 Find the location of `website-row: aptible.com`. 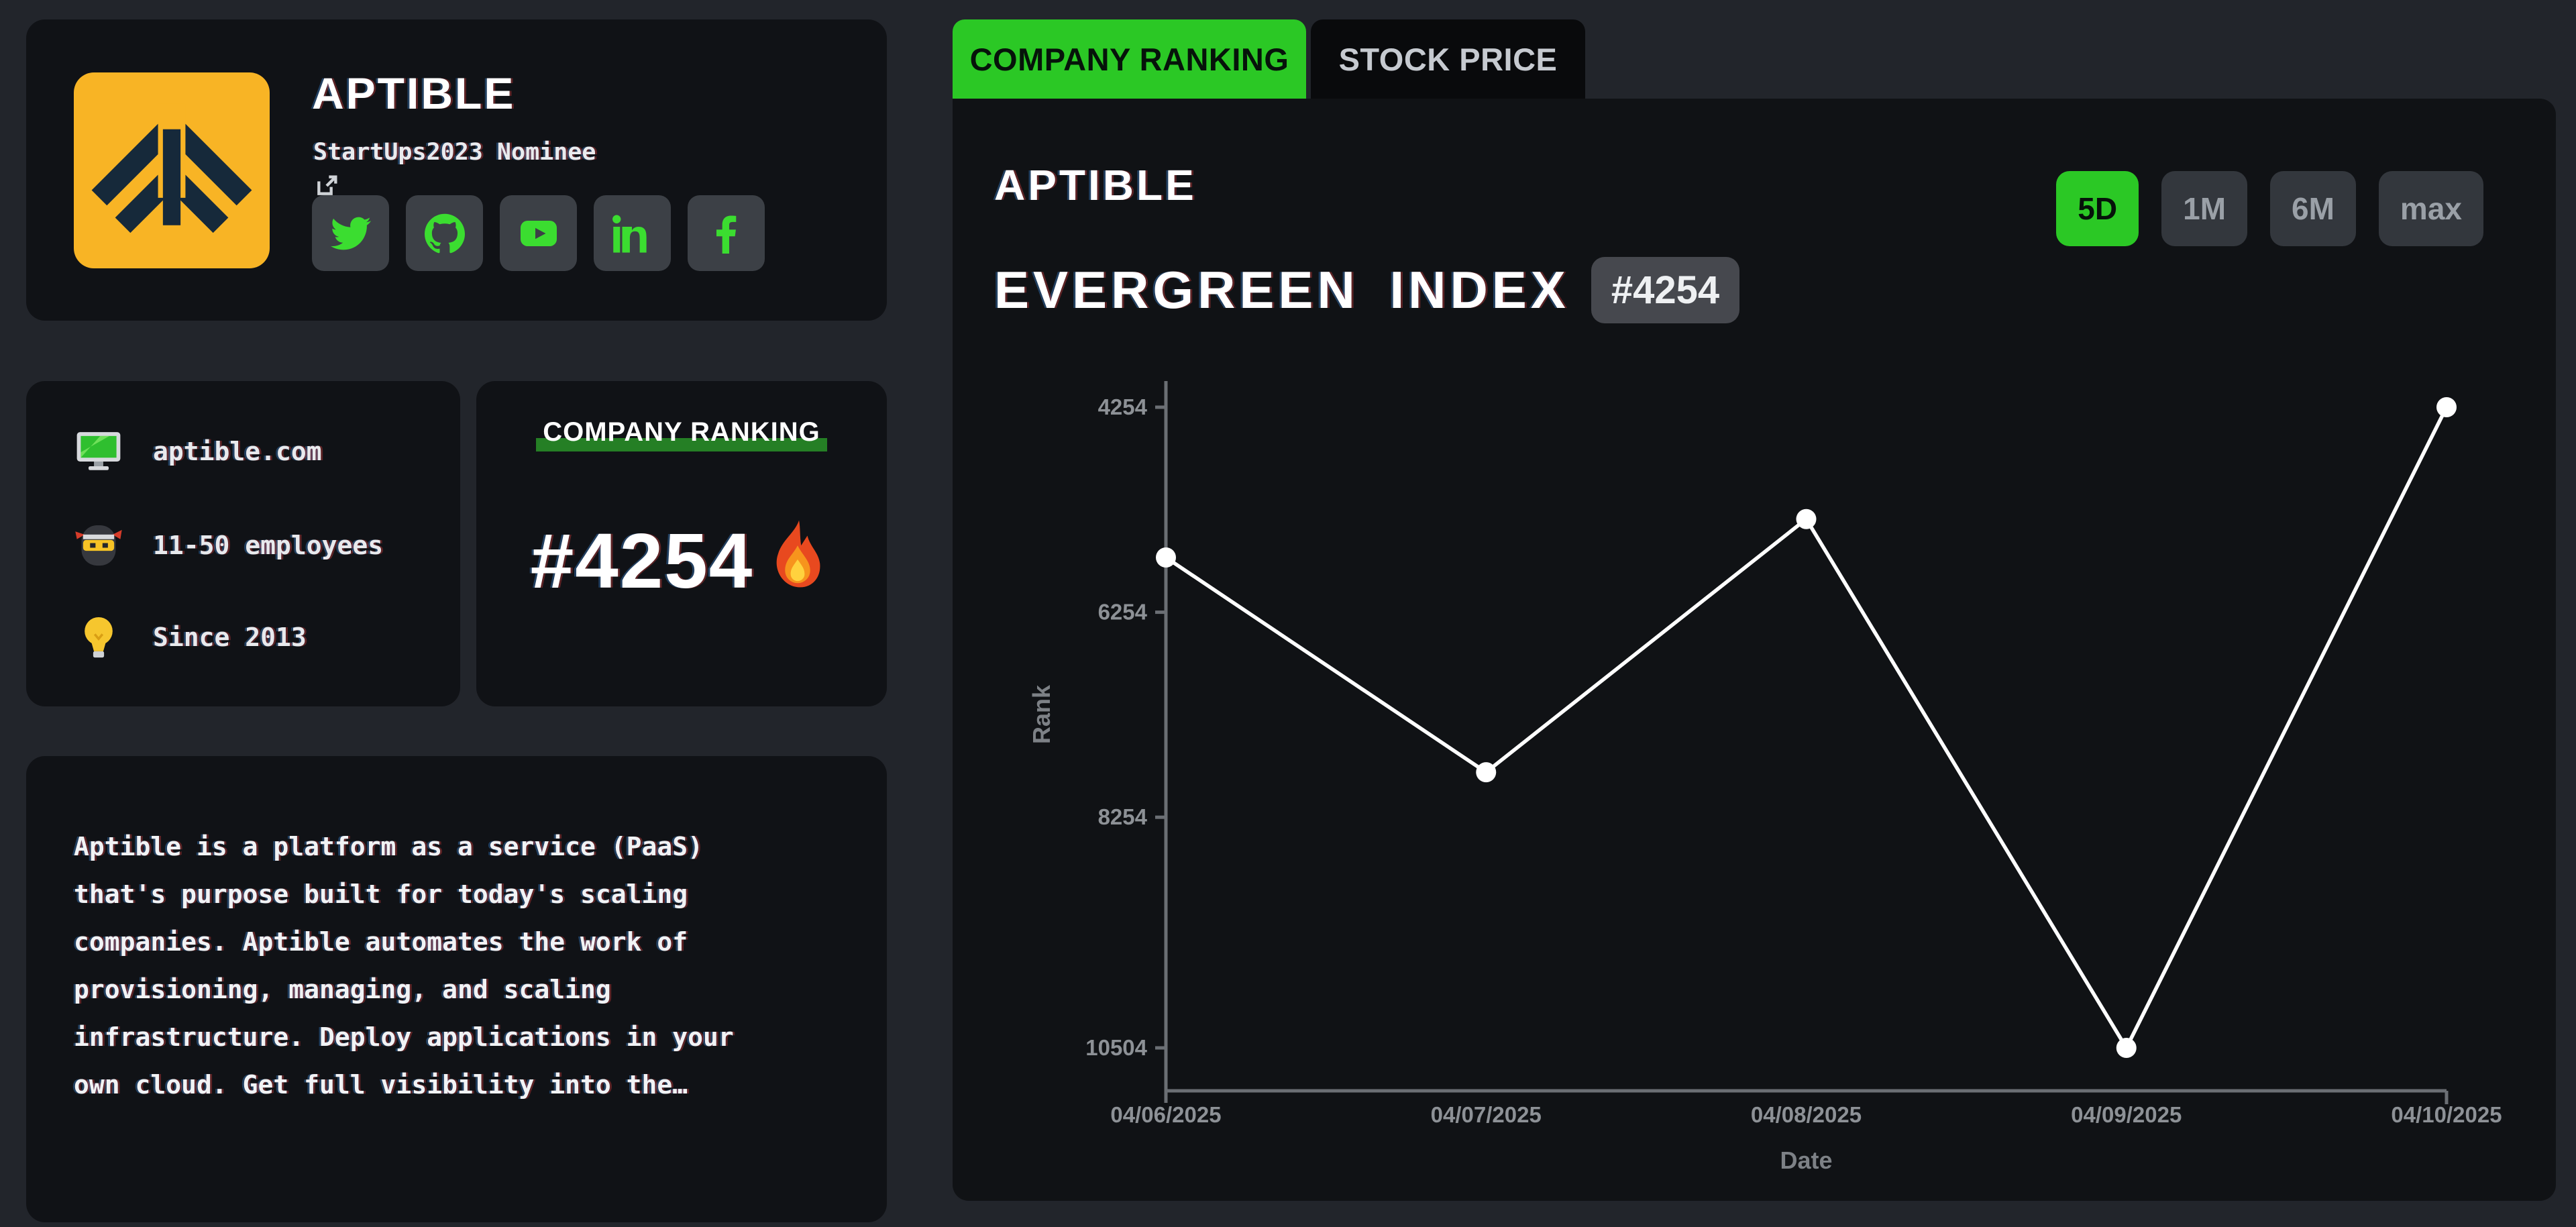

website-row: aptible.com is located at coordinates (198, 451).